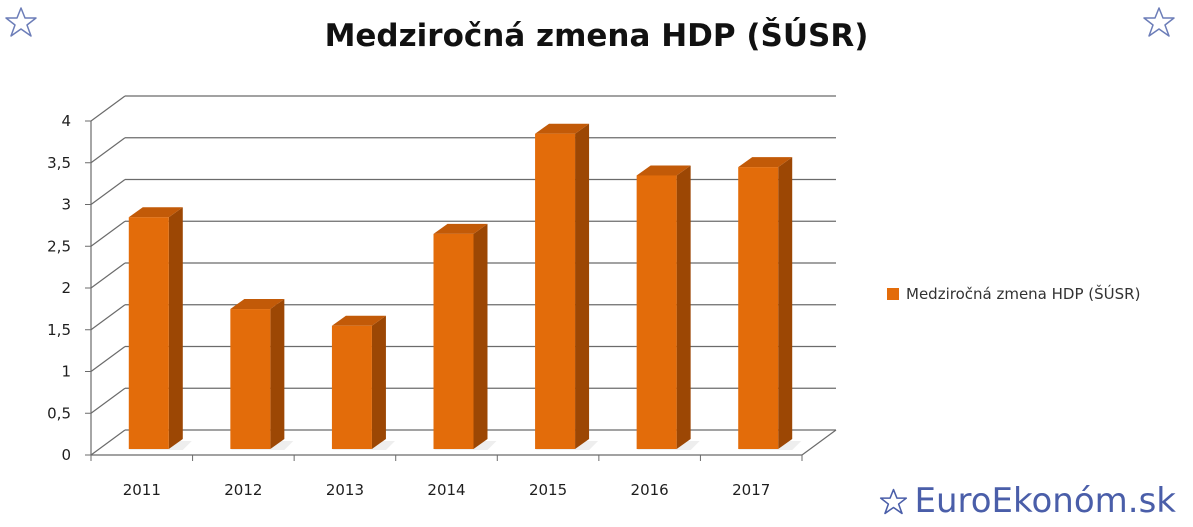 The height and width of the screenshot is (527, 1193). Describe the element at coordinates (650, 490) in the screenshot. I see `x-tick-label: 2016` at that location.